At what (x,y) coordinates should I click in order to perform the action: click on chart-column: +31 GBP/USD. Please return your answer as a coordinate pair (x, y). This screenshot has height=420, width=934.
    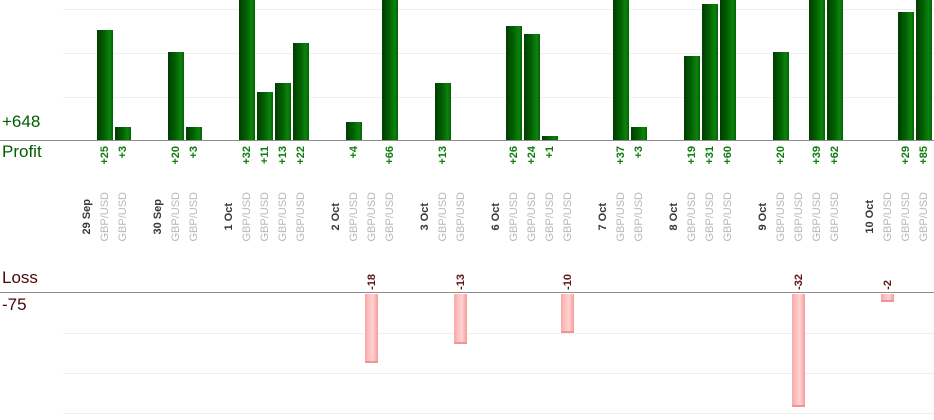
    Looking at the image, I should click on (710, 210).